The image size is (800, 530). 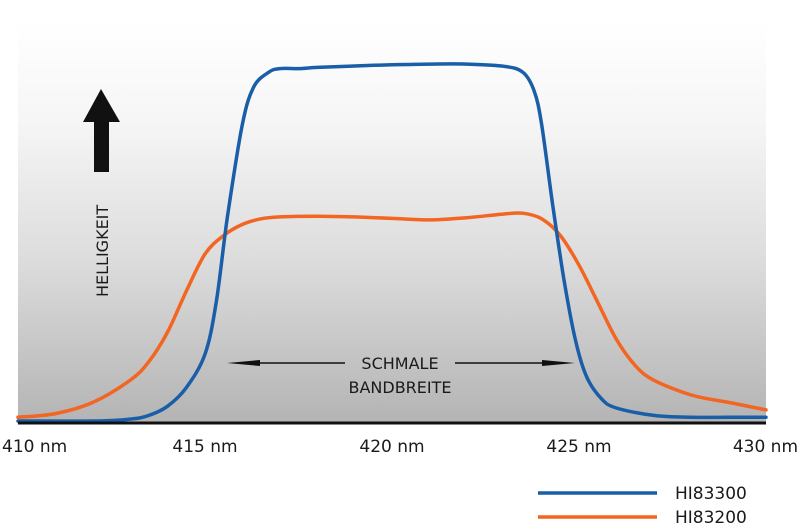 I want to click on legend-label-hi83200: HI83200, so click(x=711, y=518).